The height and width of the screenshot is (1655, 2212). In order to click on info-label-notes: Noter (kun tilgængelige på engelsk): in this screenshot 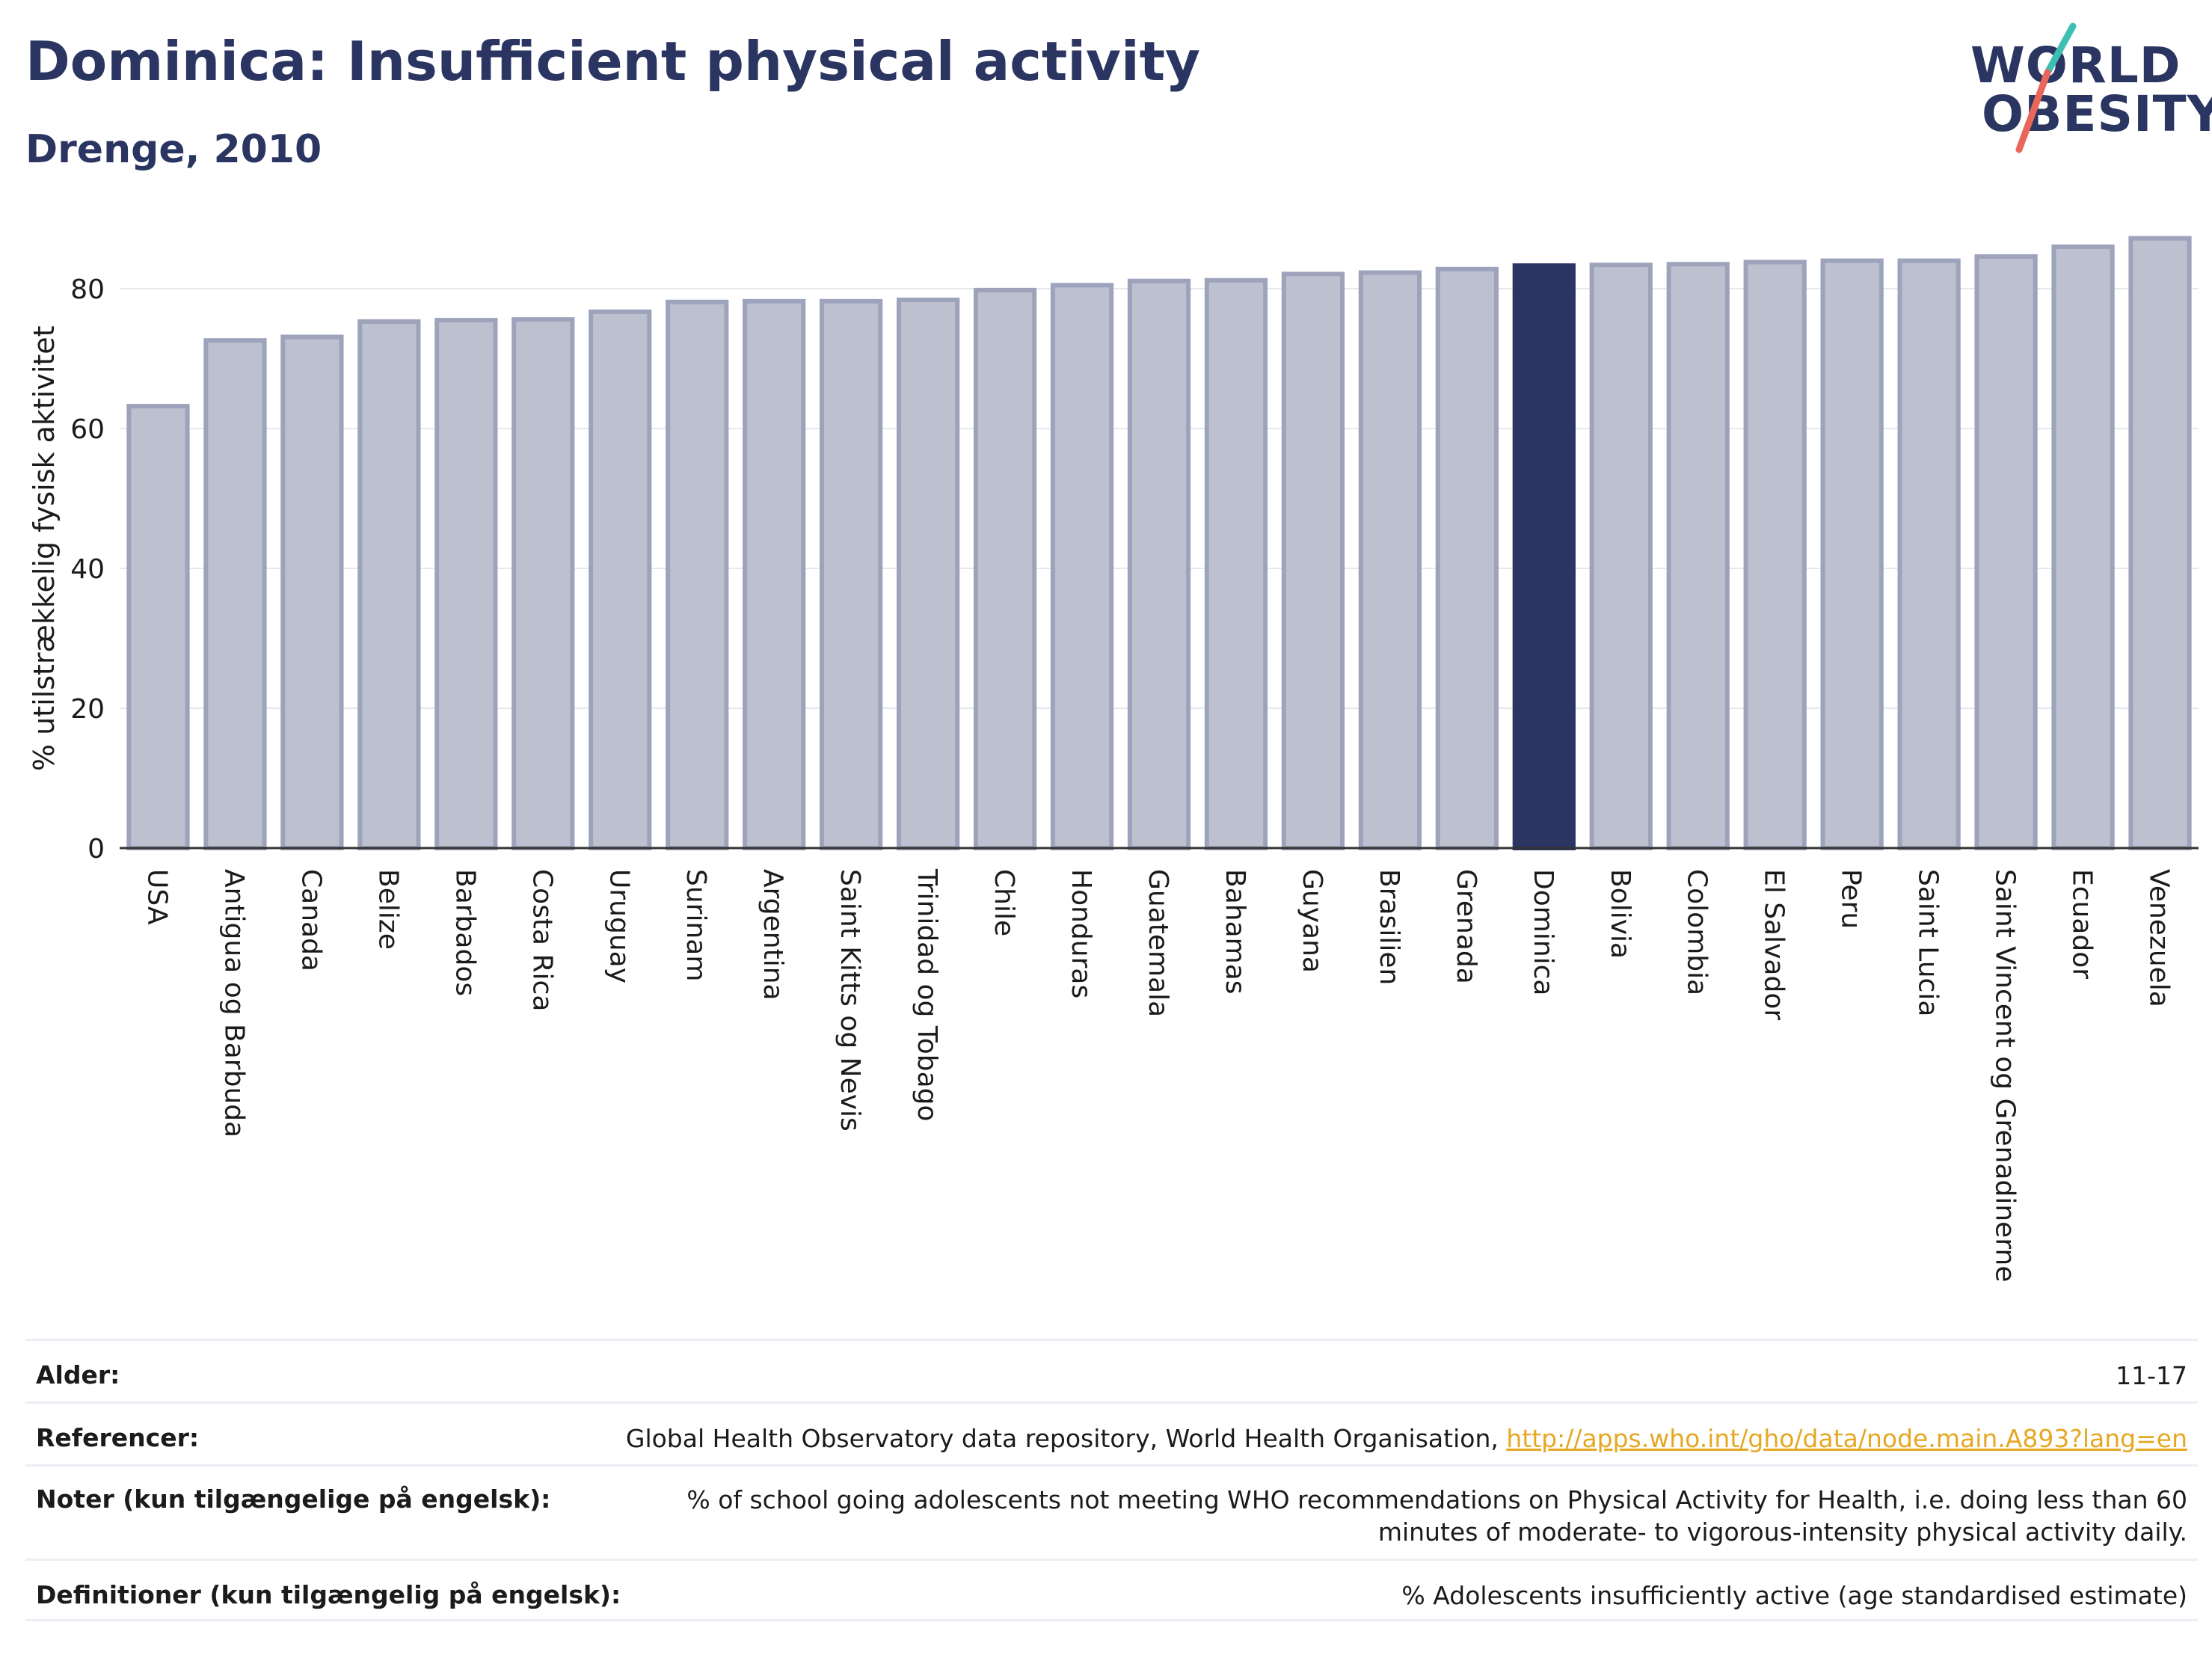, I will do `click(293, 1499)`.